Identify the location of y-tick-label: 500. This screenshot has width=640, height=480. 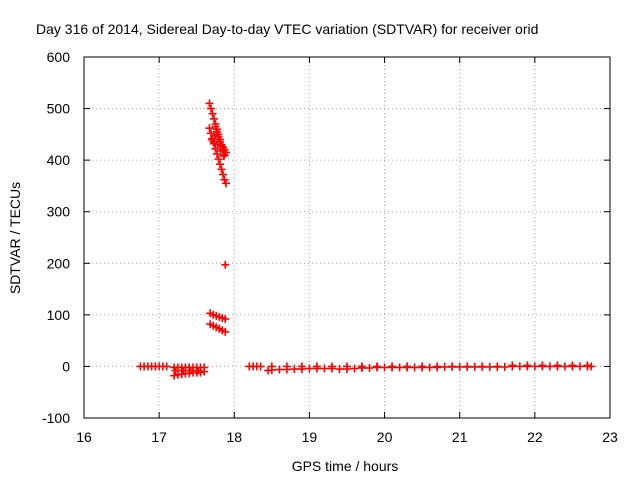
(59, 109).